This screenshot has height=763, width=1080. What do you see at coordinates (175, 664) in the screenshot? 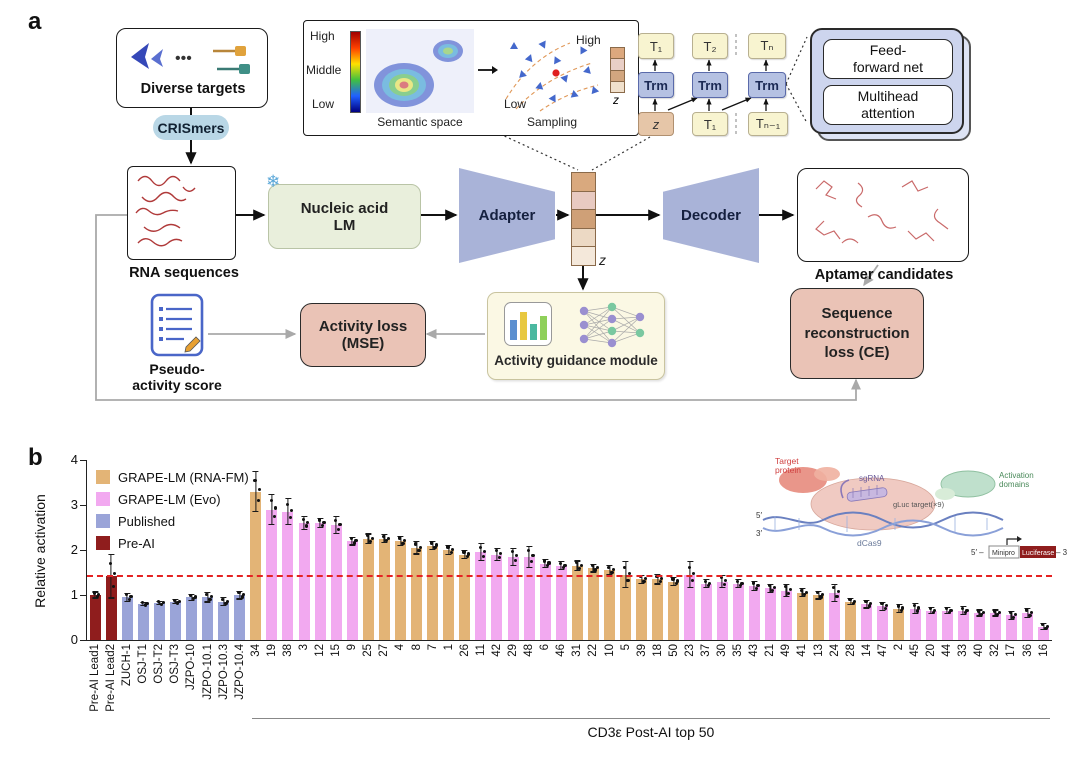
I see `x-tick-label: OSJ-T3` at bounding box center [175, 664].